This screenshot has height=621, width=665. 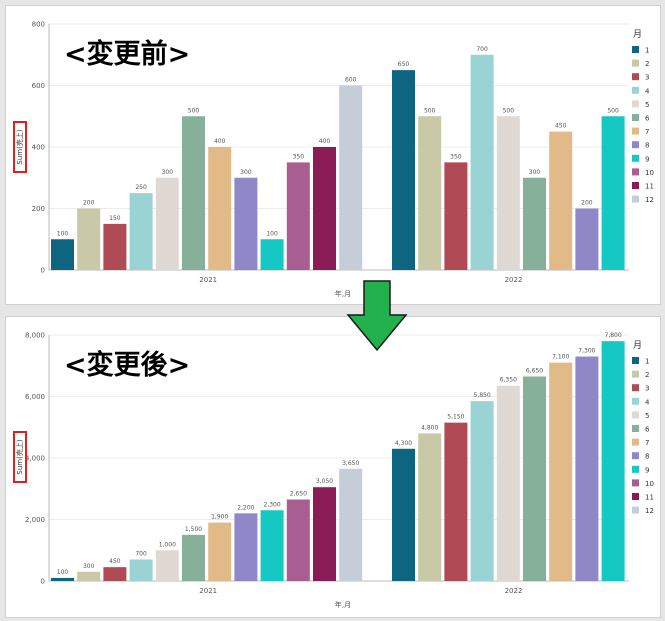 I want to click on before-legend-label-2: 2, so click(x=647, y=64).